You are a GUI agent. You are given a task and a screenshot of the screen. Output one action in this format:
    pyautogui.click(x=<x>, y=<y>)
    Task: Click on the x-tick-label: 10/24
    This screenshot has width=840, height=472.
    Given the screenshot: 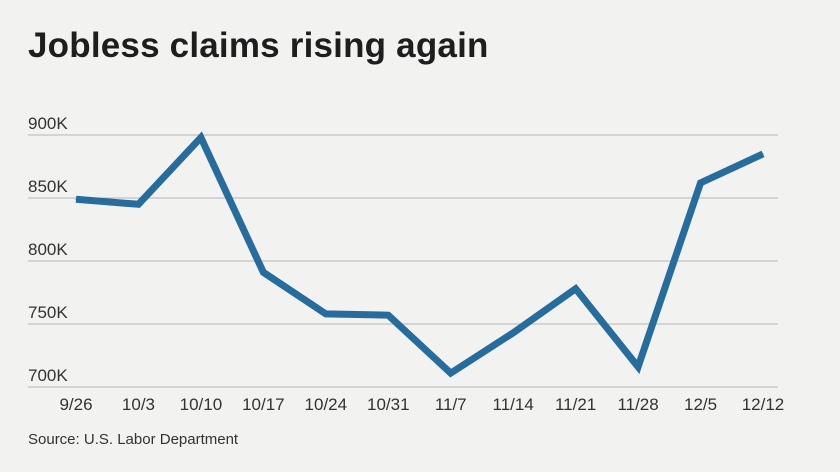 What is the action you would take?
    pyautogui.click(x=326, y=404)
    